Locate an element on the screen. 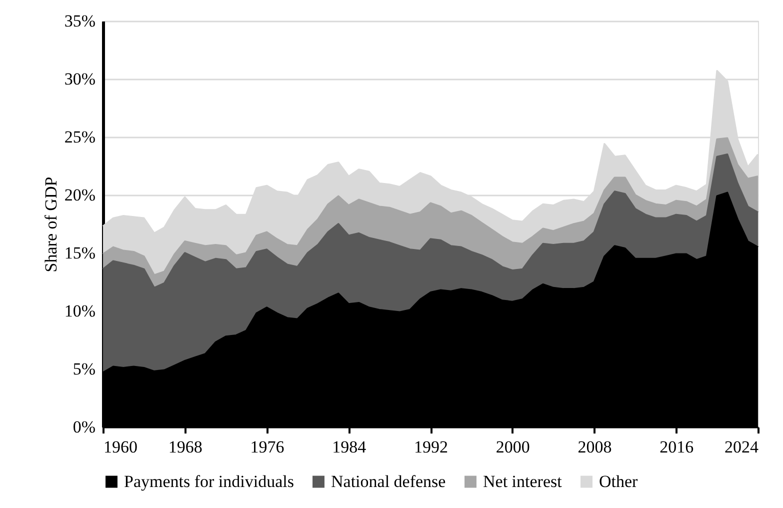  x-tick-label: 1968 is located at coordinates (185, 447).